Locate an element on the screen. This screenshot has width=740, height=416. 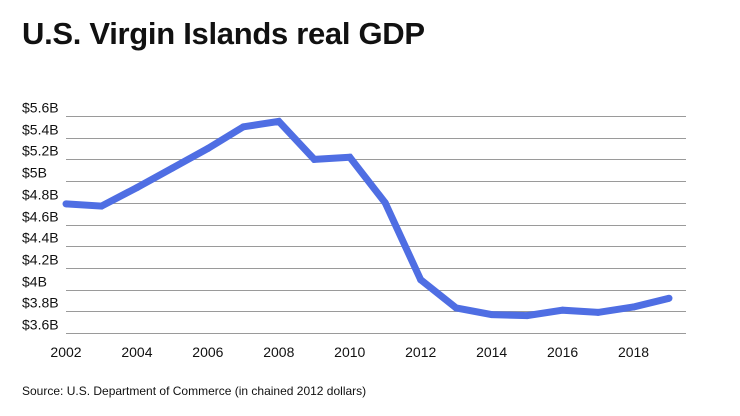
data-point-2010 is located at coordinates (350, 157).